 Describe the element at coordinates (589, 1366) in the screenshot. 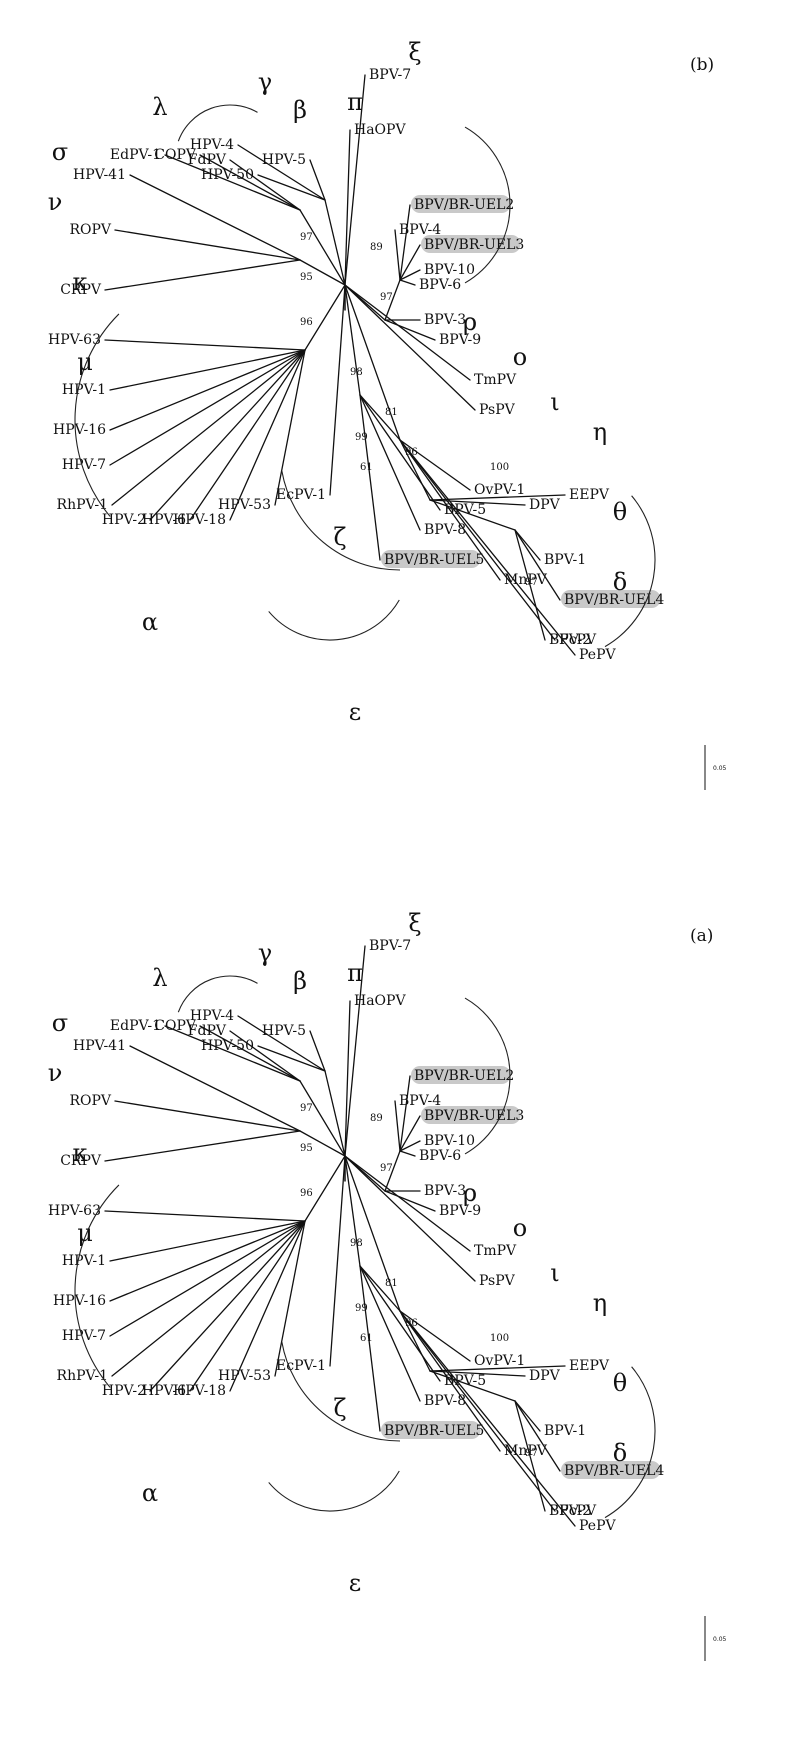

I see `taxon-label: EEPV` at that location.